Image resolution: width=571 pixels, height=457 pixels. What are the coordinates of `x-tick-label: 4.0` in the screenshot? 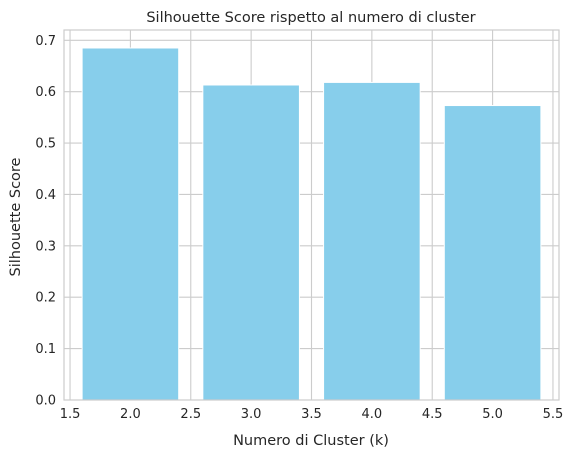 It's located at (372, 414).